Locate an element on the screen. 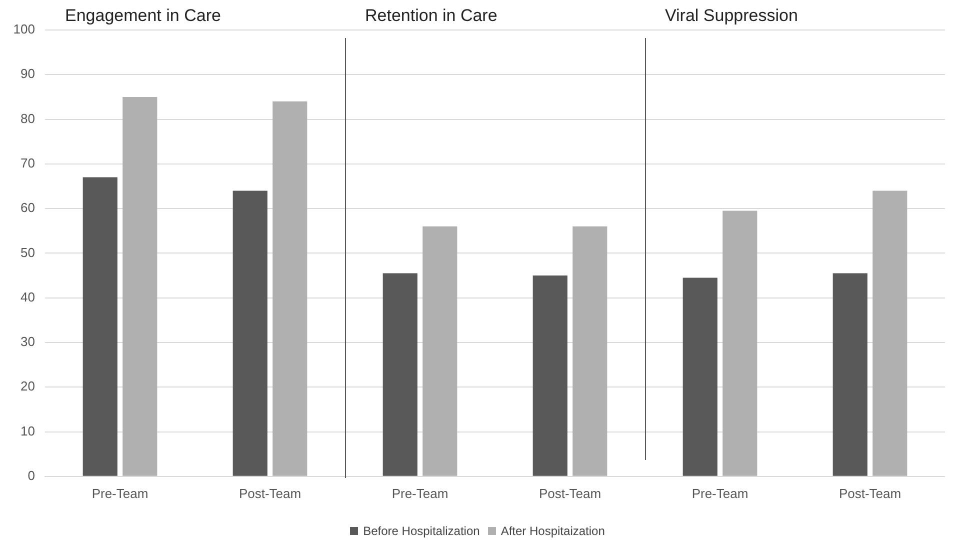  legend-label: After Hospitaization is located at coordinates (552, 531).